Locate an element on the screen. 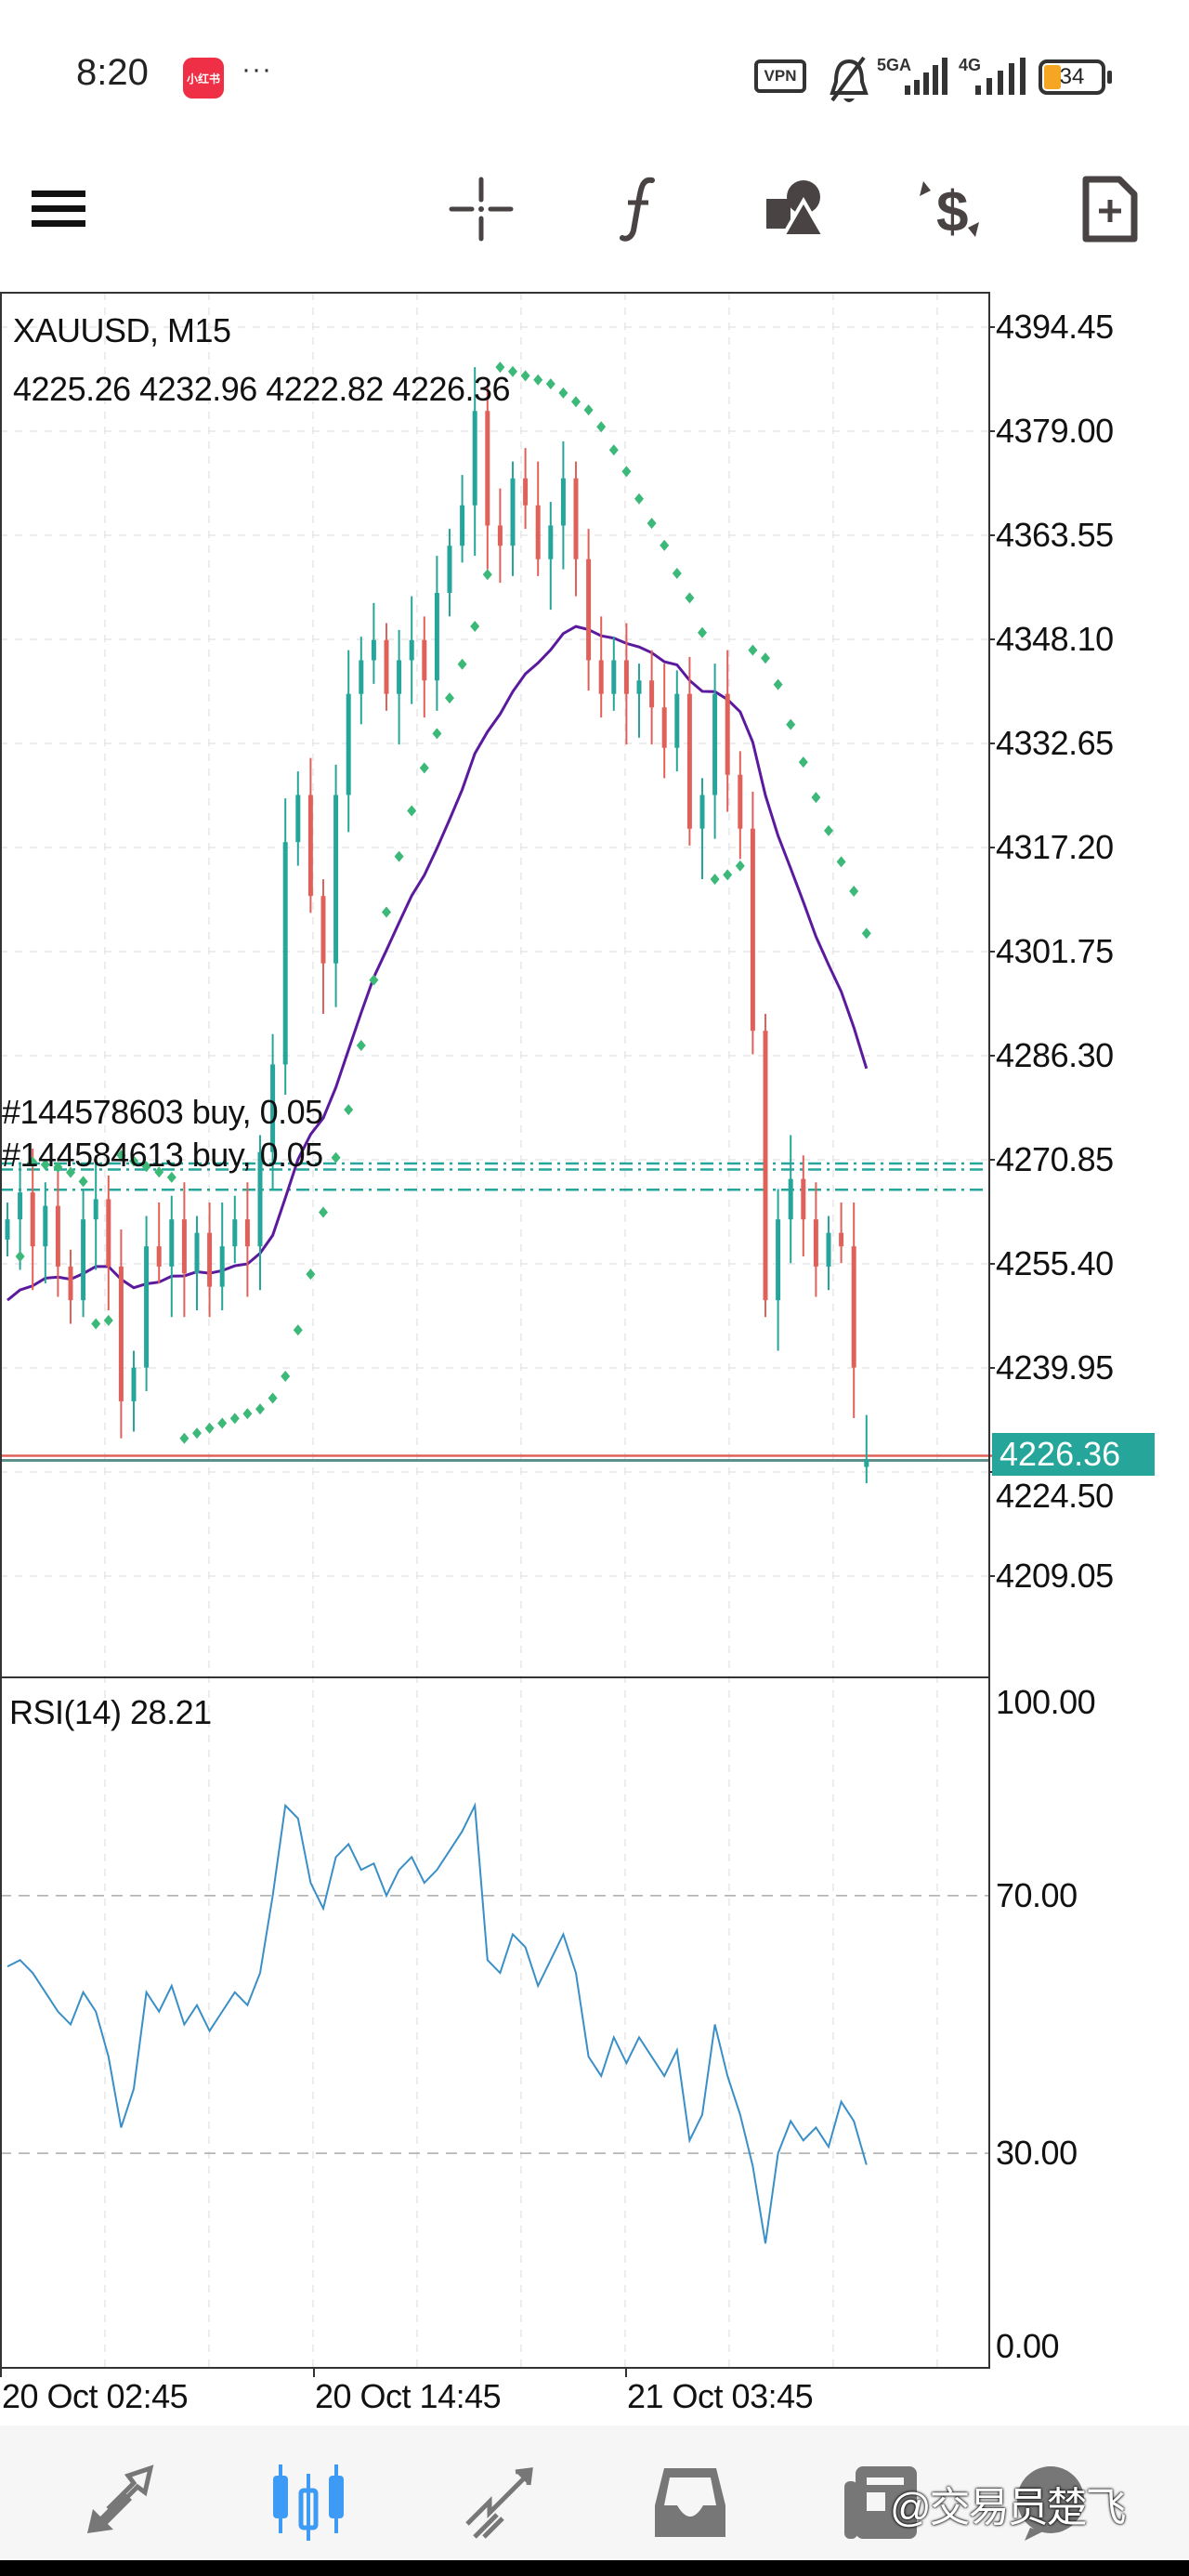 This screenshot has height=2576, width=1189. nav-messages is located at coordinates (1051, 2502).